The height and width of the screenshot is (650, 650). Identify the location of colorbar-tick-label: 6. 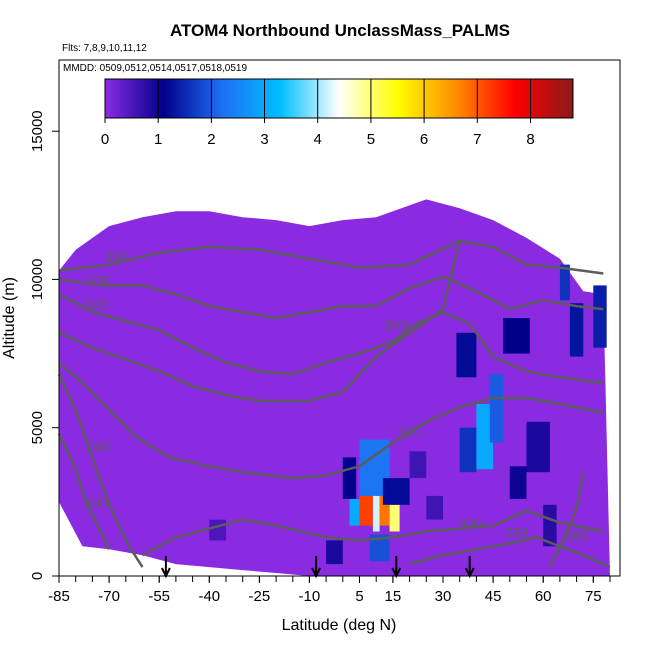
(424, 139).